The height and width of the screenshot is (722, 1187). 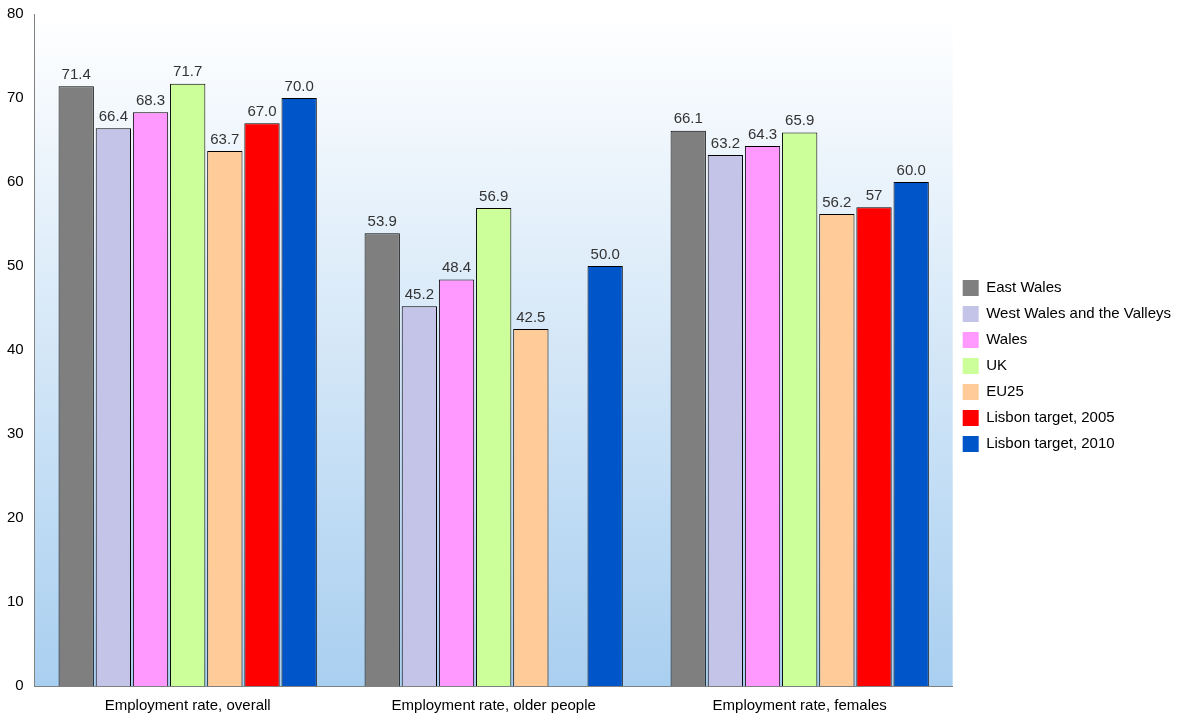 I want to click on y-tick-label: 0, so click(x=19, y=685).